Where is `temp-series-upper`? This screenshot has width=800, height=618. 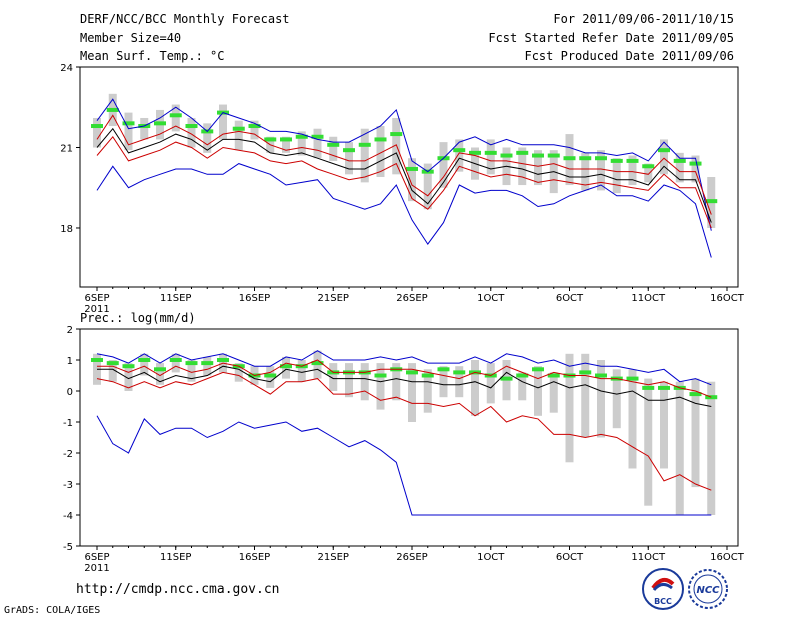
temp-series-upper is located at coordinates (404, 164).